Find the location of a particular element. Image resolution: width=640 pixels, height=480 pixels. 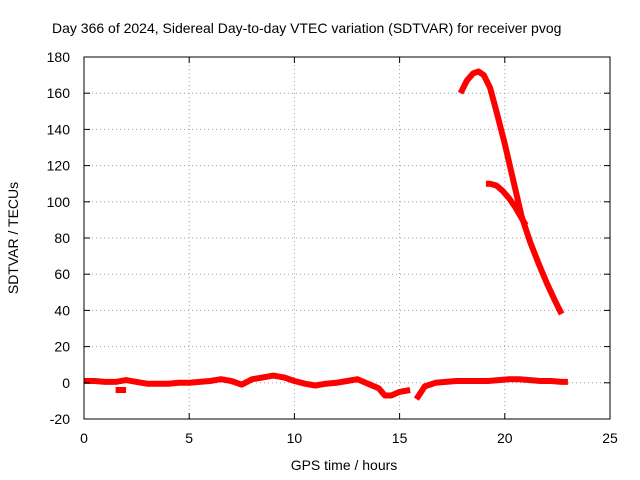

x-tick-label-0: 0 is located at coordinates (84, 438).